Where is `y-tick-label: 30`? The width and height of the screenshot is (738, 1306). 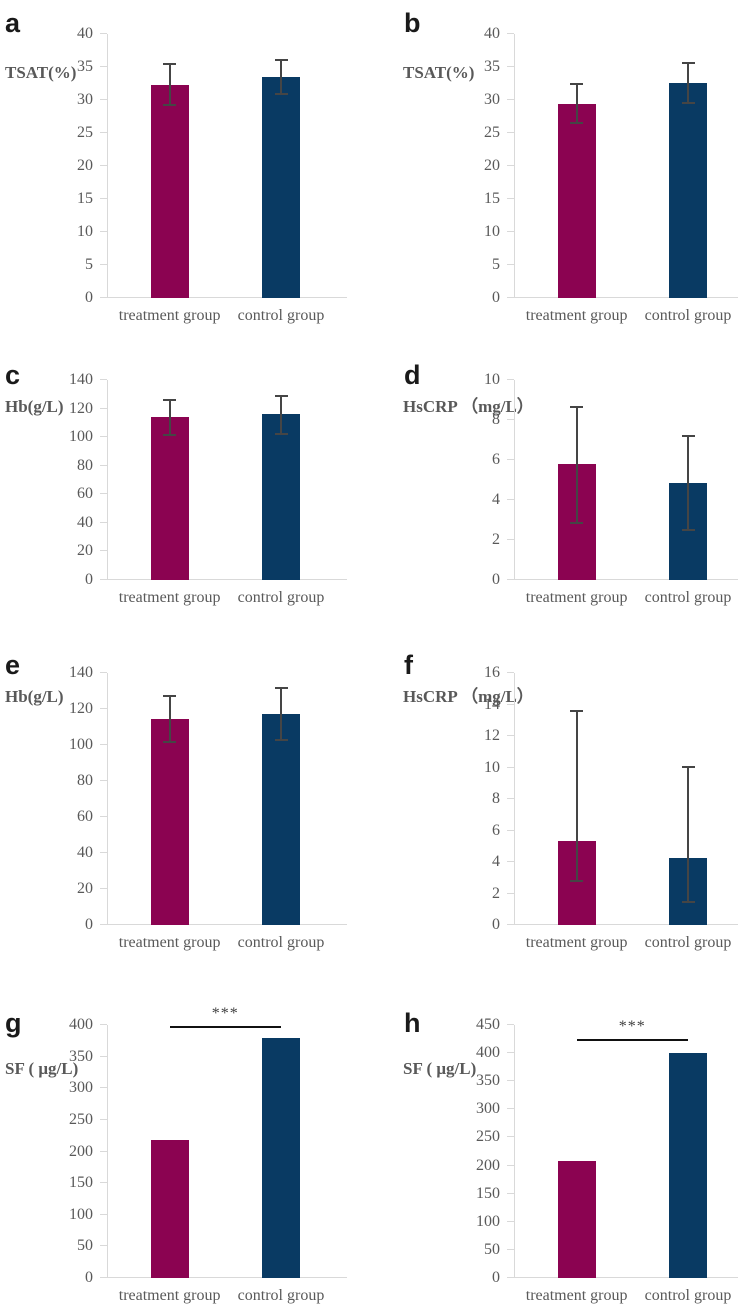
y-tick-label: 30 is located at coordinates (85, 99).